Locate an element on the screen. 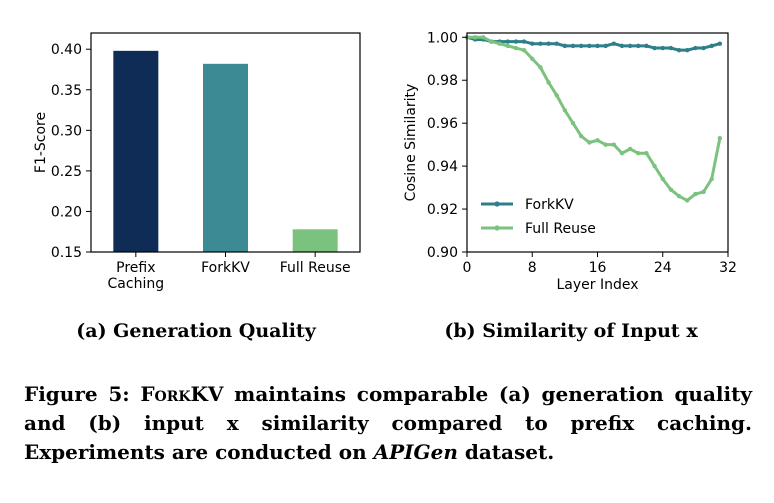 The image size is (774, 503). y-tick-label: 0.92 is located at coordinates (442, 210).